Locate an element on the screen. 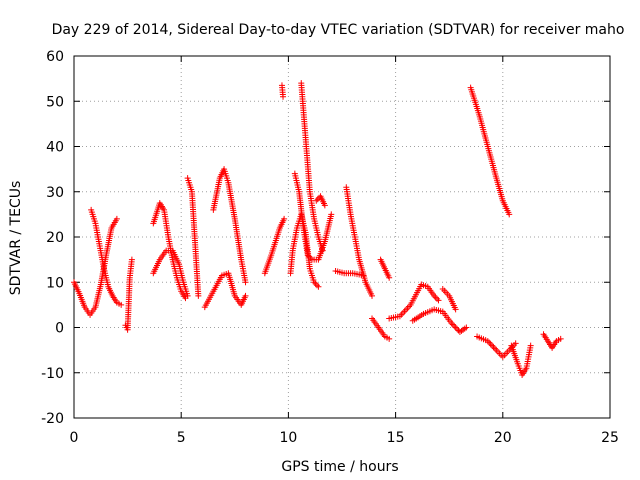  x-tick-label: 5 is located at coordinates (181, 438).